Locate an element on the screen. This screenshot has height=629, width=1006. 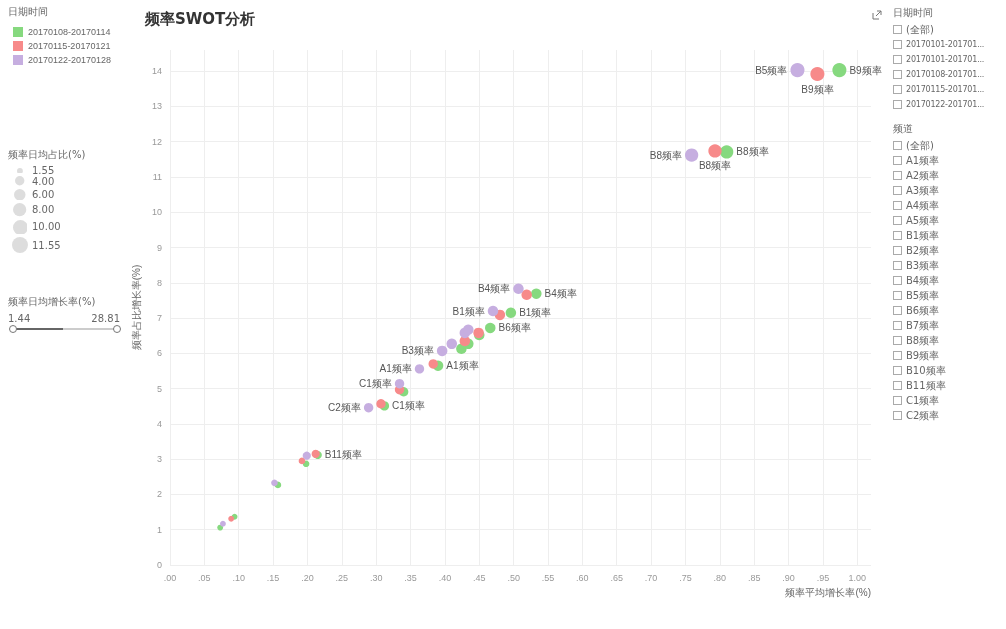
x-tick-label: .00 is located at coordinates (170, 577).